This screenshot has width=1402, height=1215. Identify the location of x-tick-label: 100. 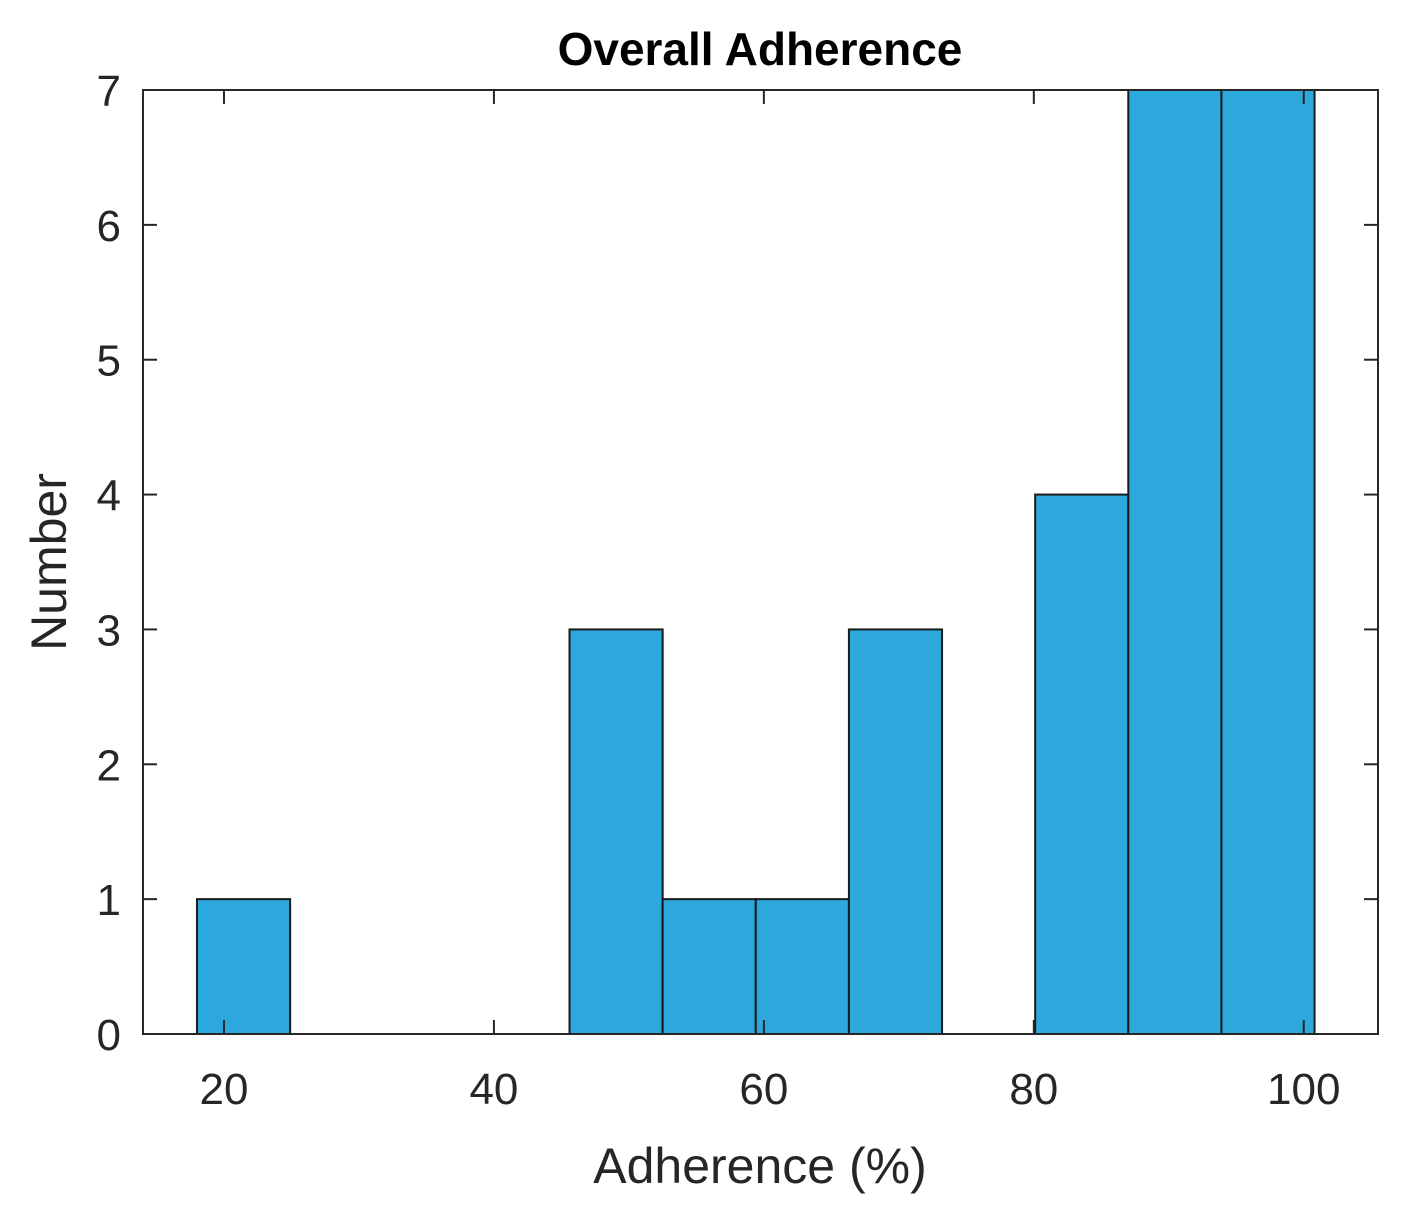
(1303, 1089).